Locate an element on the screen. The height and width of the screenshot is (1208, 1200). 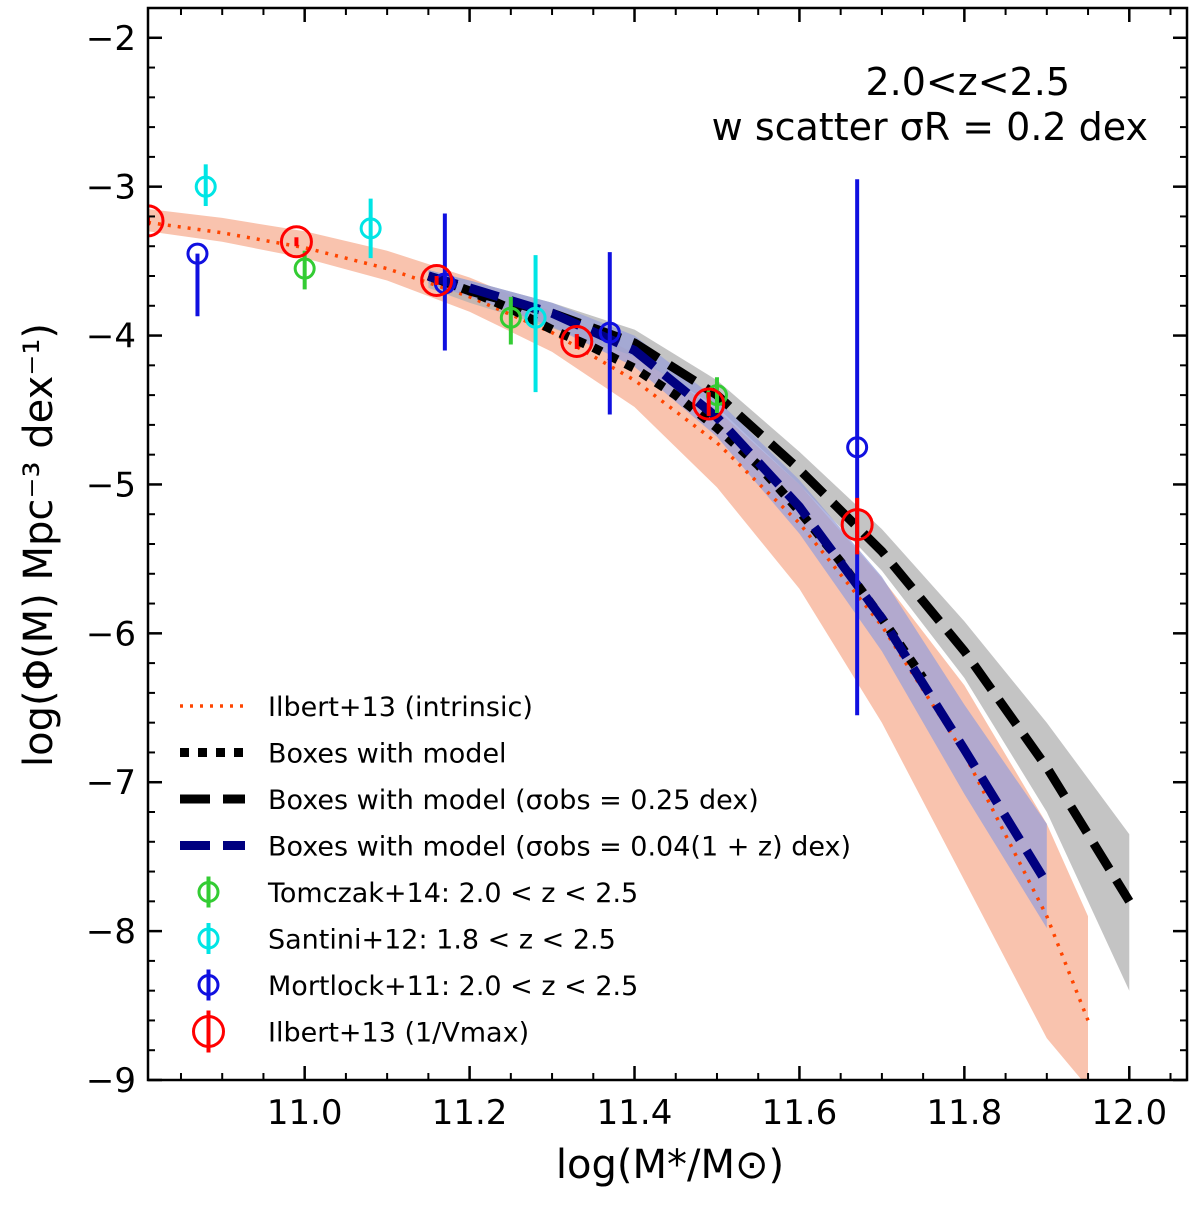
annotation-redshift: 2.0<z<2.5 is located at coordinates (968, 82).